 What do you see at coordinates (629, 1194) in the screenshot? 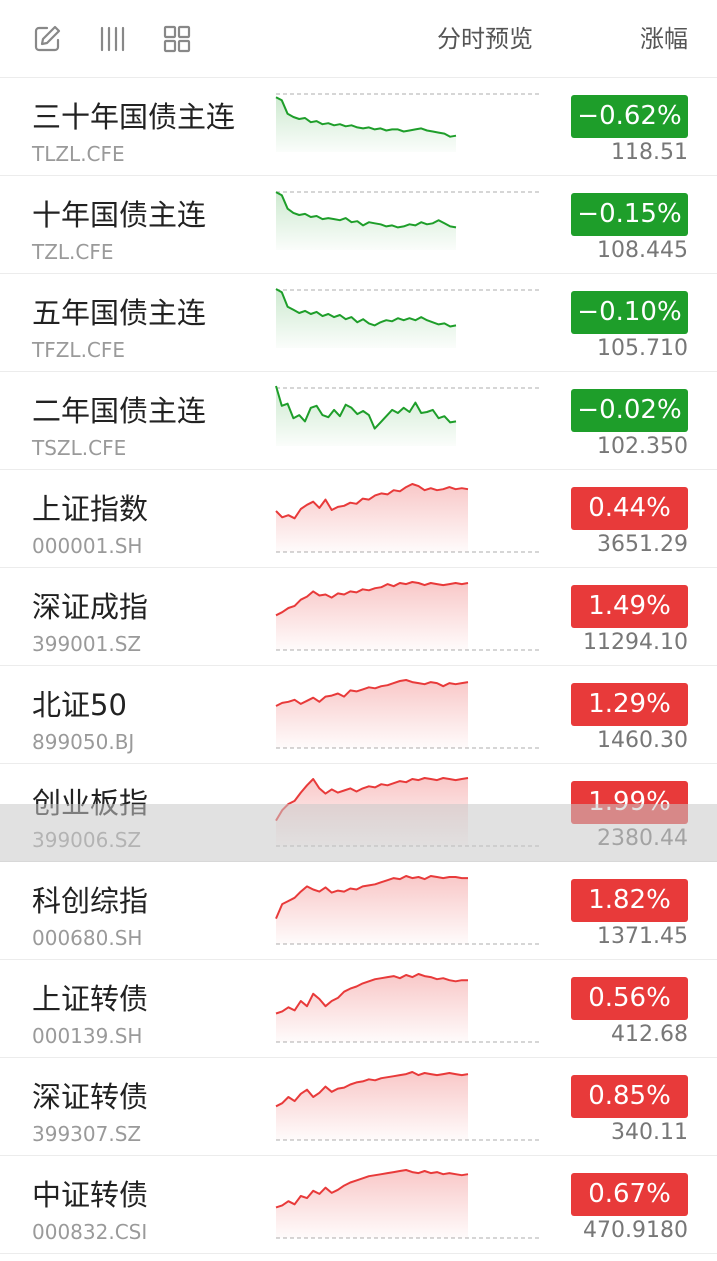
I see `change-badge: 0.67%` at bounding box center [629, 1194].